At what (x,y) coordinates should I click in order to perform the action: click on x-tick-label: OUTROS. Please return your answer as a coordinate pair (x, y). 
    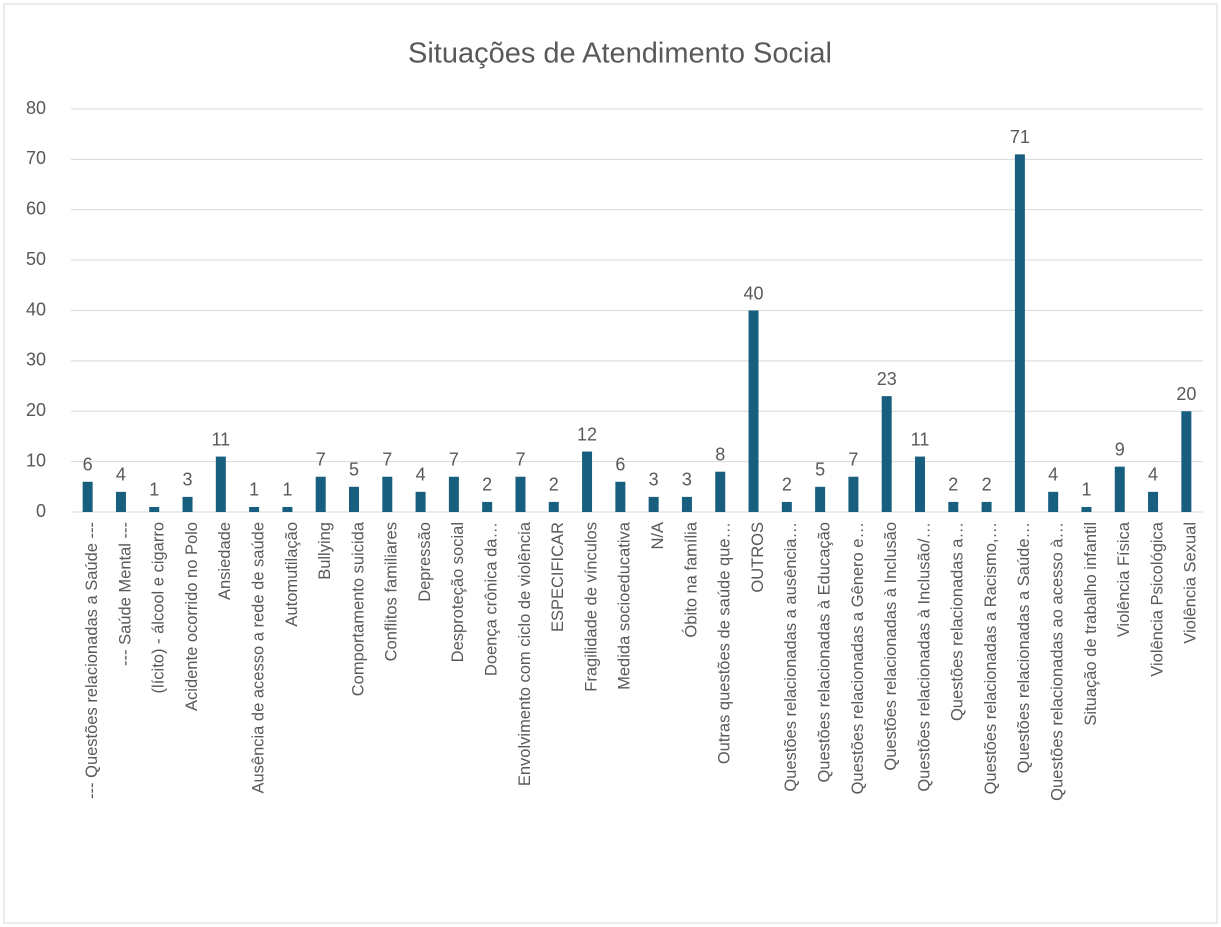
    Looking at the image, I should click on (758, 557).